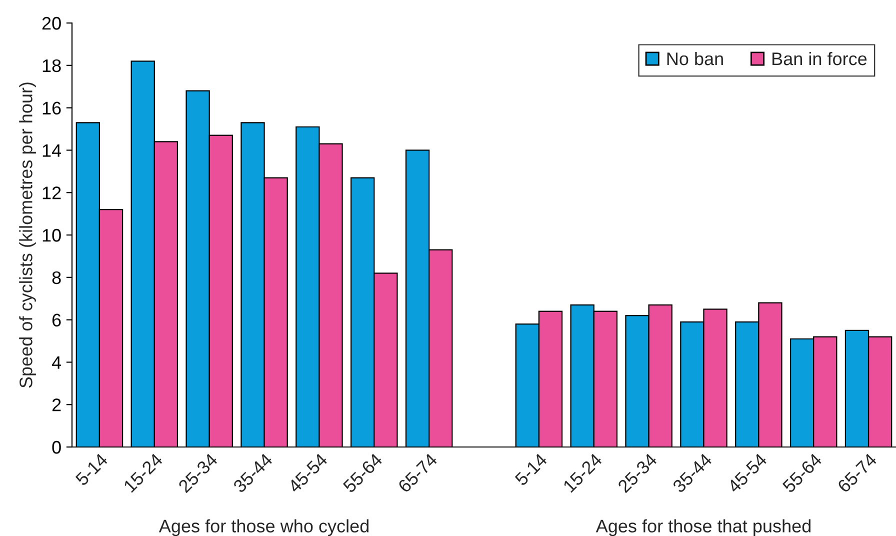  I want to click on y-tick-label: 12, so click(51, 193).